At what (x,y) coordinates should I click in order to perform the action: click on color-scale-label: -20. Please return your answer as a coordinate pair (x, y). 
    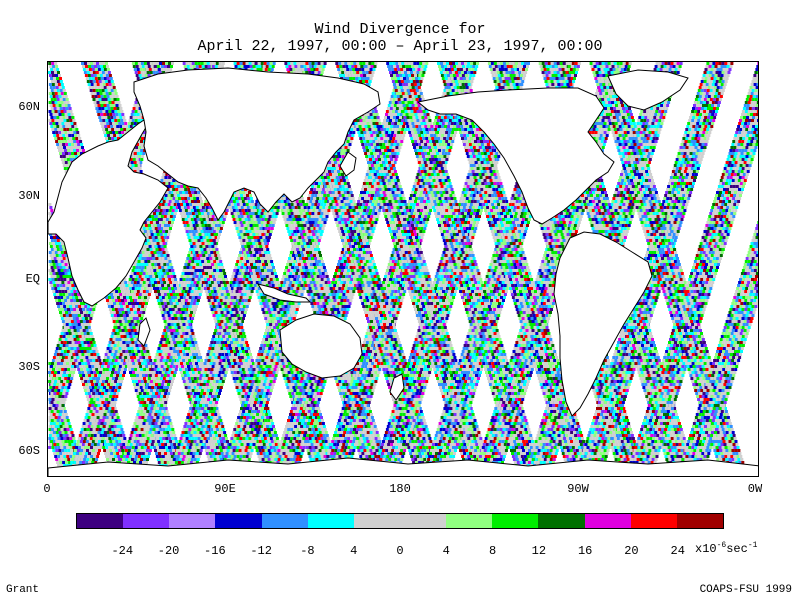
    Looking at the image, I should click on (169, 551).